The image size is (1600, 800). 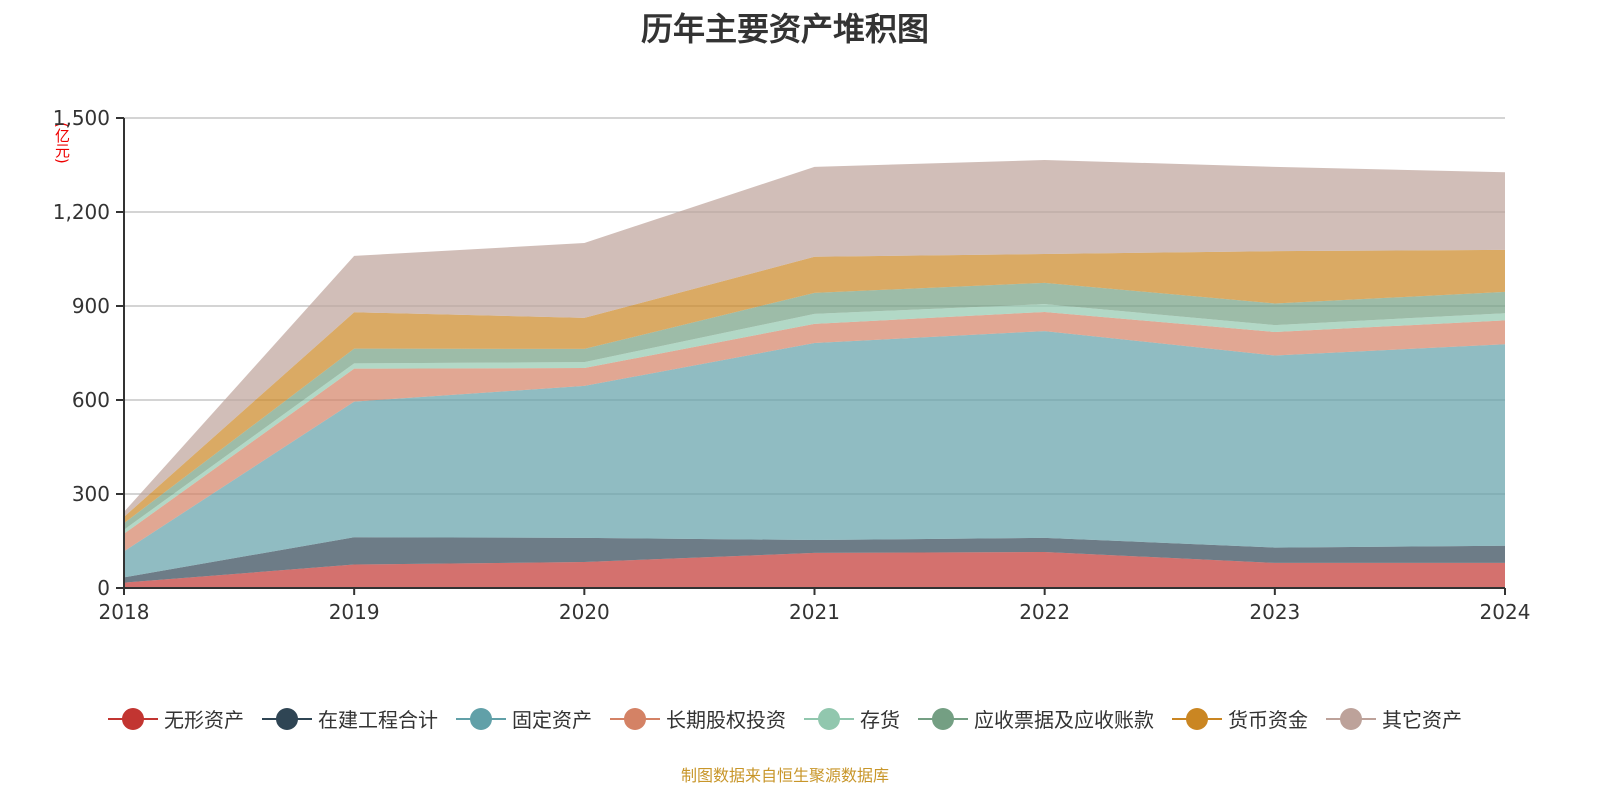 I want to click on legend-label: 无形资产, so click(x=204, y=720).